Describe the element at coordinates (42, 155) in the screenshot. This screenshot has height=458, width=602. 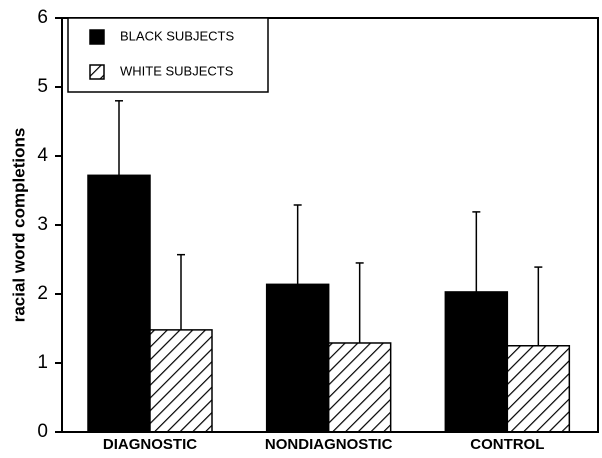
I see `y-tick-label: 4` at that location.